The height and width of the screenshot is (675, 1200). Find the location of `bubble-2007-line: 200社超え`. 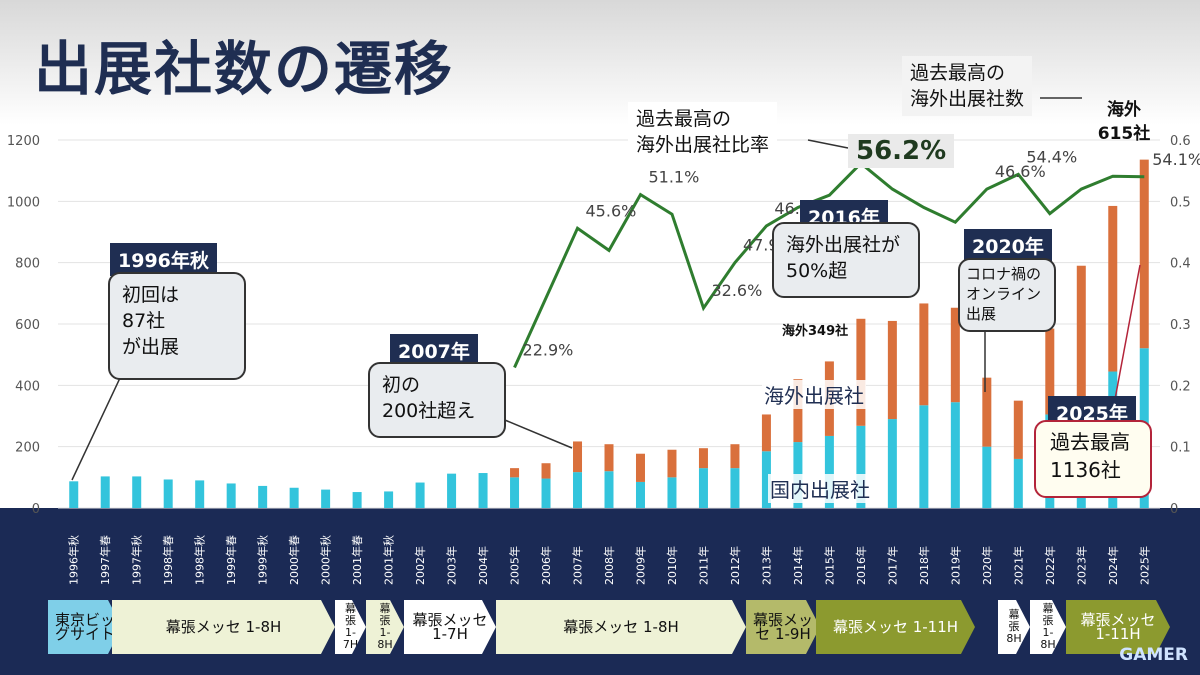

bubble-2007-line: 200社超え is located at coordinates (429, 411).